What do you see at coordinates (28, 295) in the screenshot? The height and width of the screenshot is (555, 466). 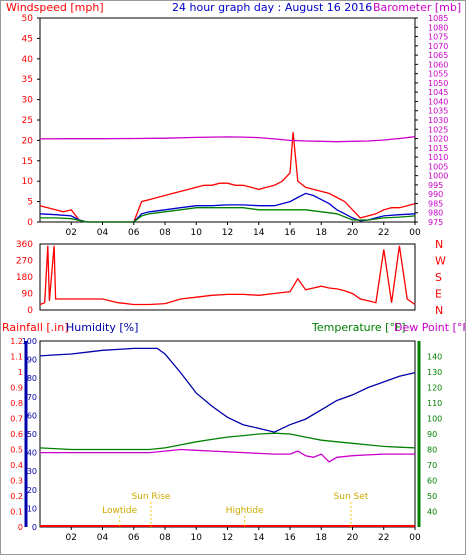 I see `dir-y-tick-1: 90` at bounding box center [28, 295].